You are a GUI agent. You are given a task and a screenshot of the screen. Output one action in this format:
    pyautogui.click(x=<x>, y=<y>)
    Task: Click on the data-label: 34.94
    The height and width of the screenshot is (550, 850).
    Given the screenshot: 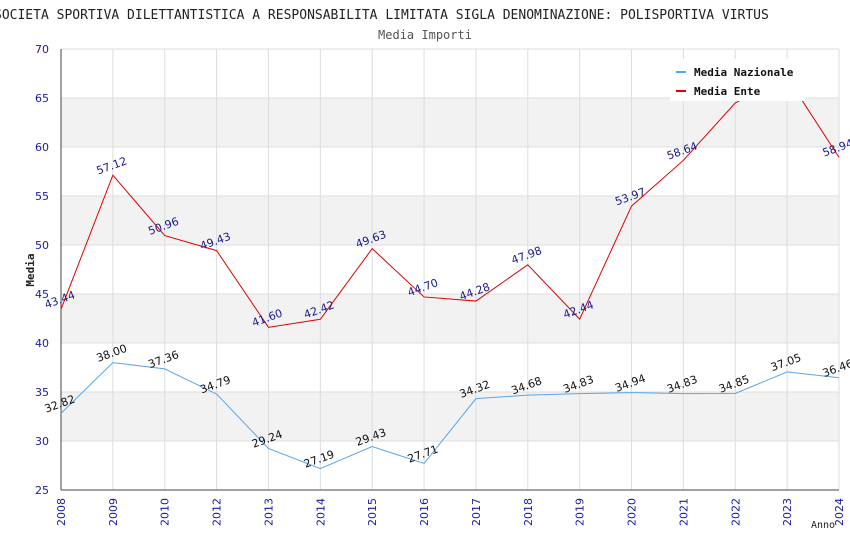 What is the action you would take?
    pyautogui.click(x=630, y=383)
    